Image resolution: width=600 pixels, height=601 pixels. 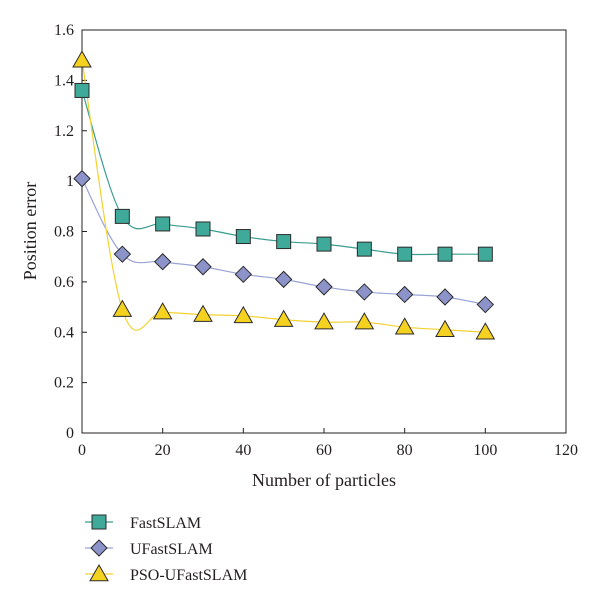 What do you see at coordinates (405, 450) in the screenshot?
I see `x-tick-label: 80` at bounding box center [405, 450].